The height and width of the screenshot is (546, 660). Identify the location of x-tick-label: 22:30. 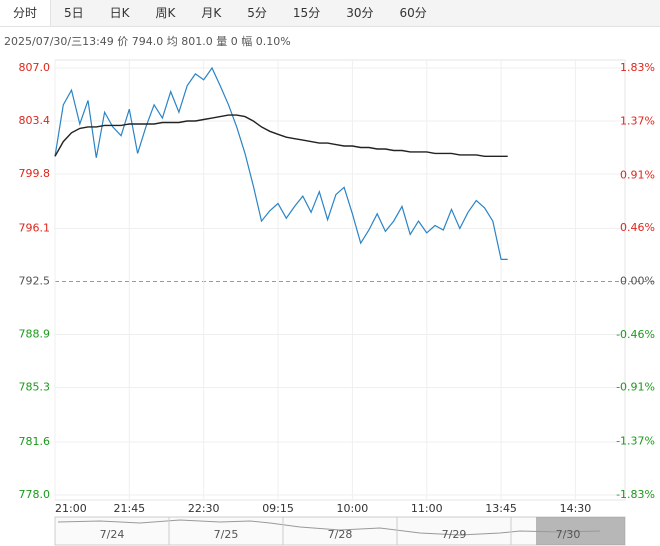
(204, 508).